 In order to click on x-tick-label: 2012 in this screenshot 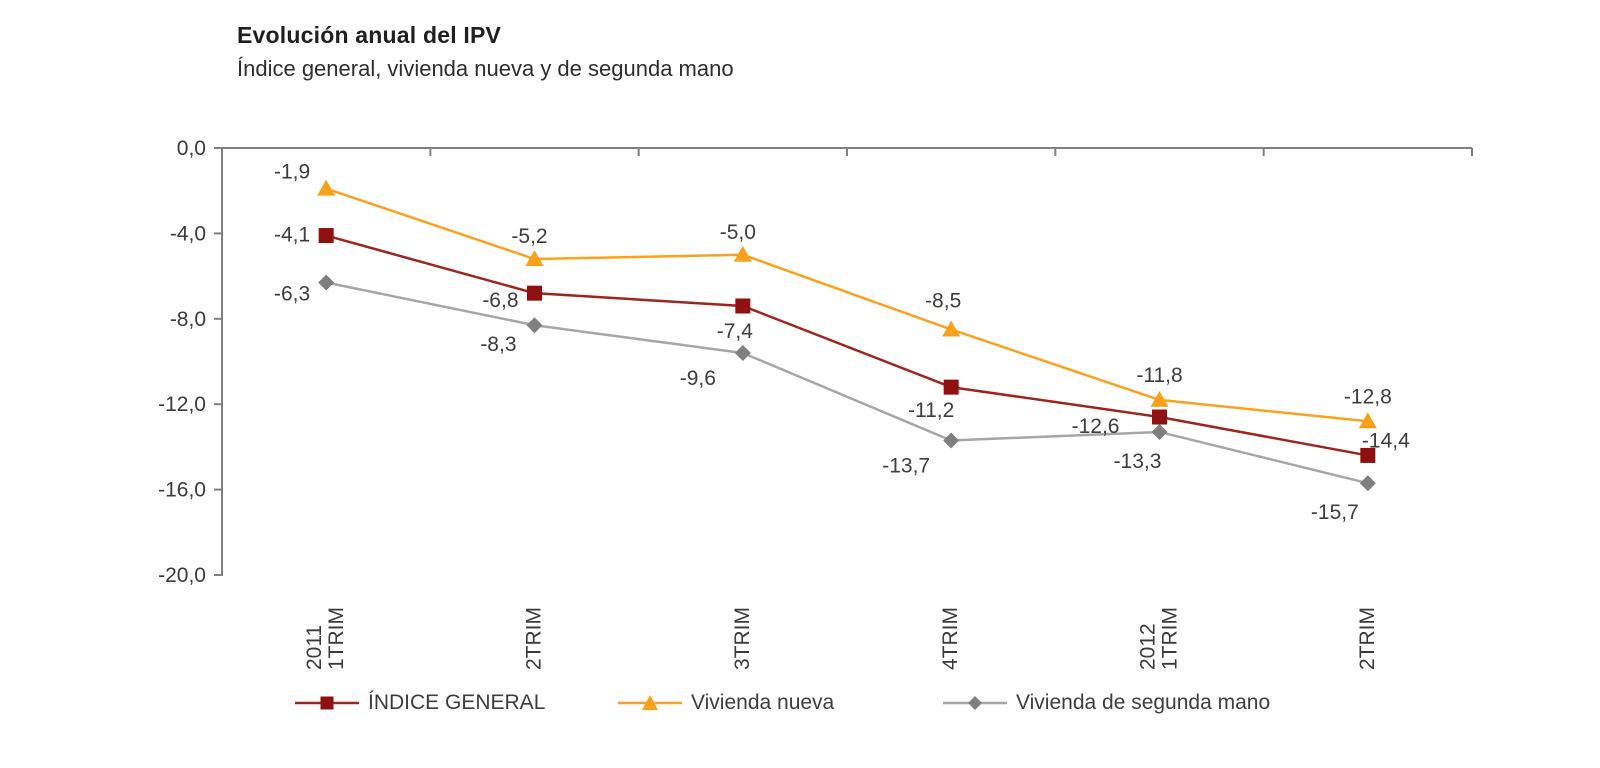, I will do `click(1148, 646)`.